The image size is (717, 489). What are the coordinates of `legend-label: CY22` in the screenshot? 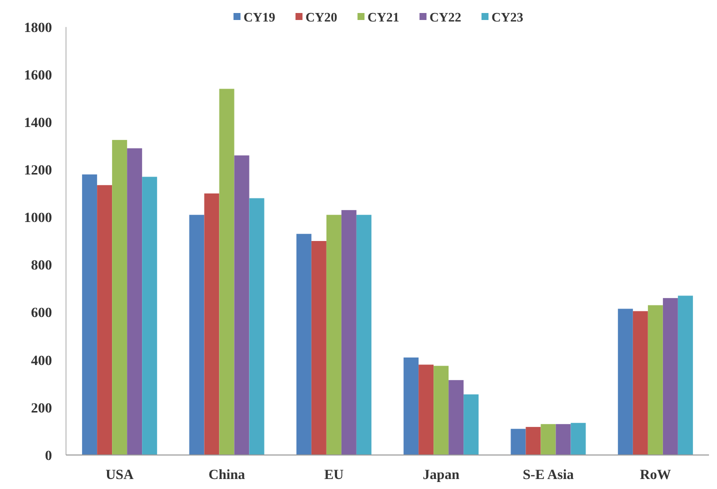 It's located at (446, 17).